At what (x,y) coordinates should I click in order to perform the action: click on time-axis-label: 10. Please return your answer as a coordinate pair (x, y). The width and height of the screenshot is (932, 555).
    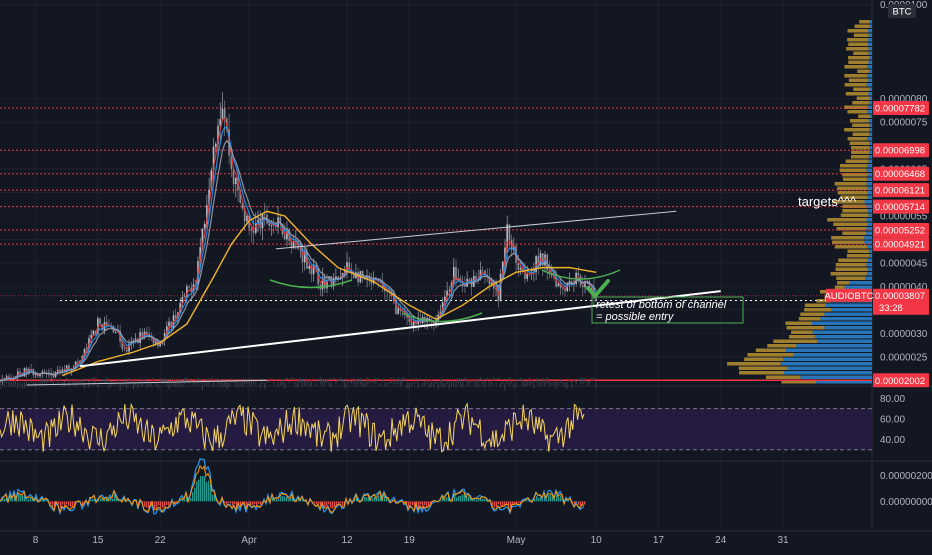
    Looking at the image, I should click on (597, 540).